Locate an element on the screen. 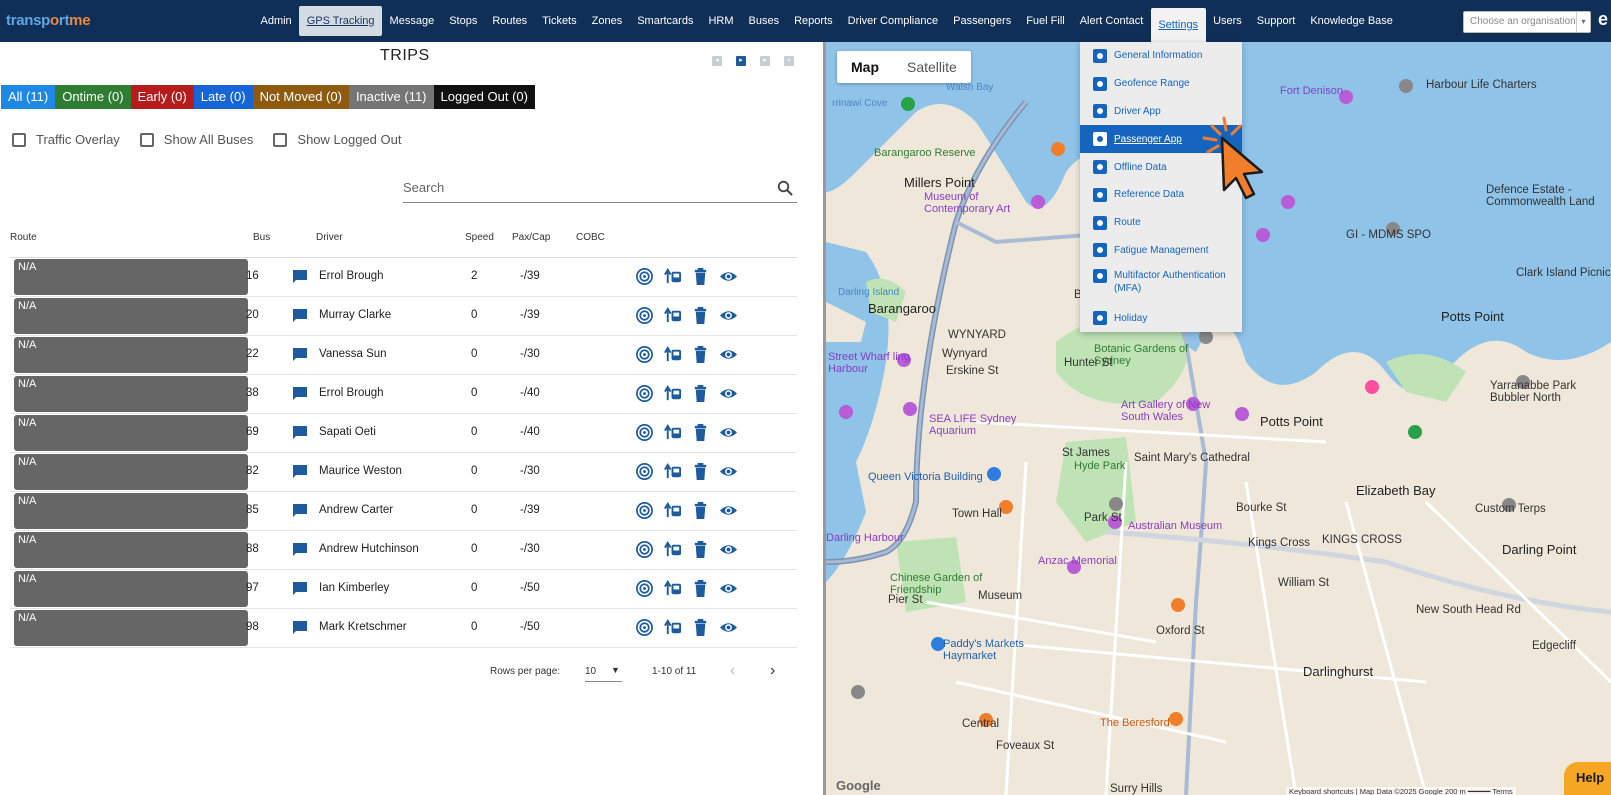 The image size is (1611, 795). nav-driver-compliance: Driver Compliance is located at coordinates (893, 21).